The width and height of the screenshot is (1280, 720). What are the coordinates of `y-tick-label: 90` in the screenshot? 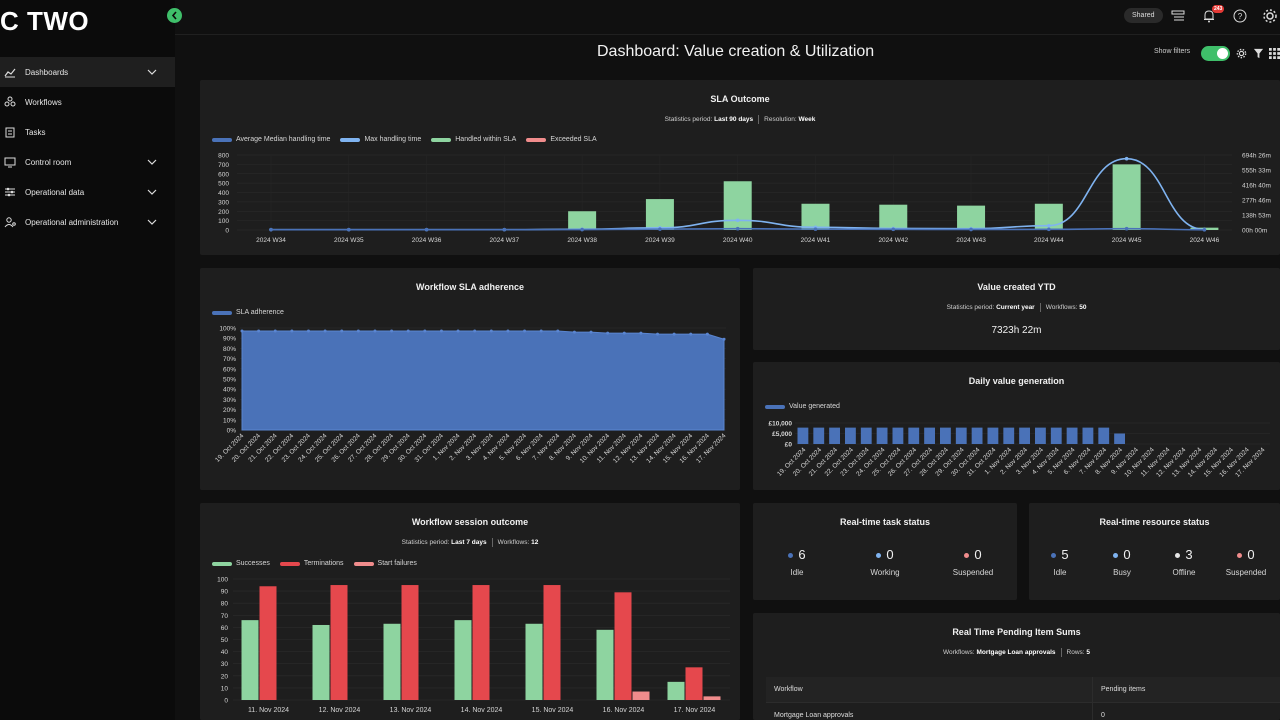 It's located at (225, 592).